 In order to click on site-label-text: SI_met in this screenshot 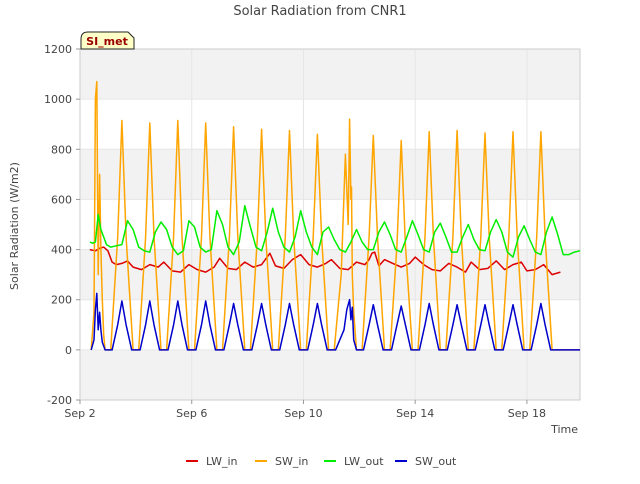, I will do `click(107, 41)`.